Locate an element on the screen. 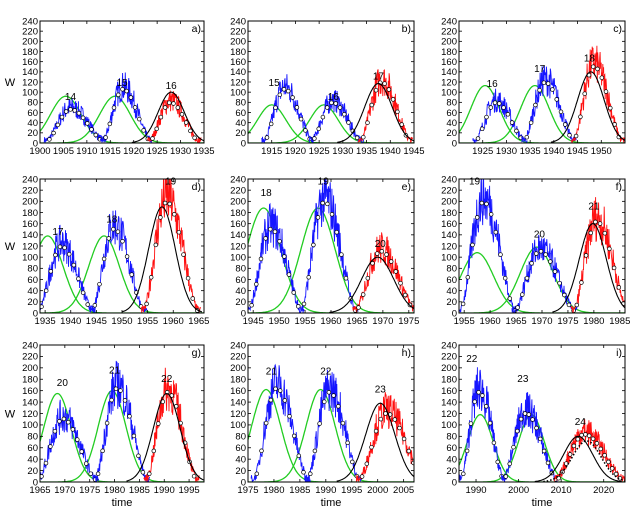 This screenshot has height=511, width=639. y-tick-label: 140 is located at coordinates (238, 72).